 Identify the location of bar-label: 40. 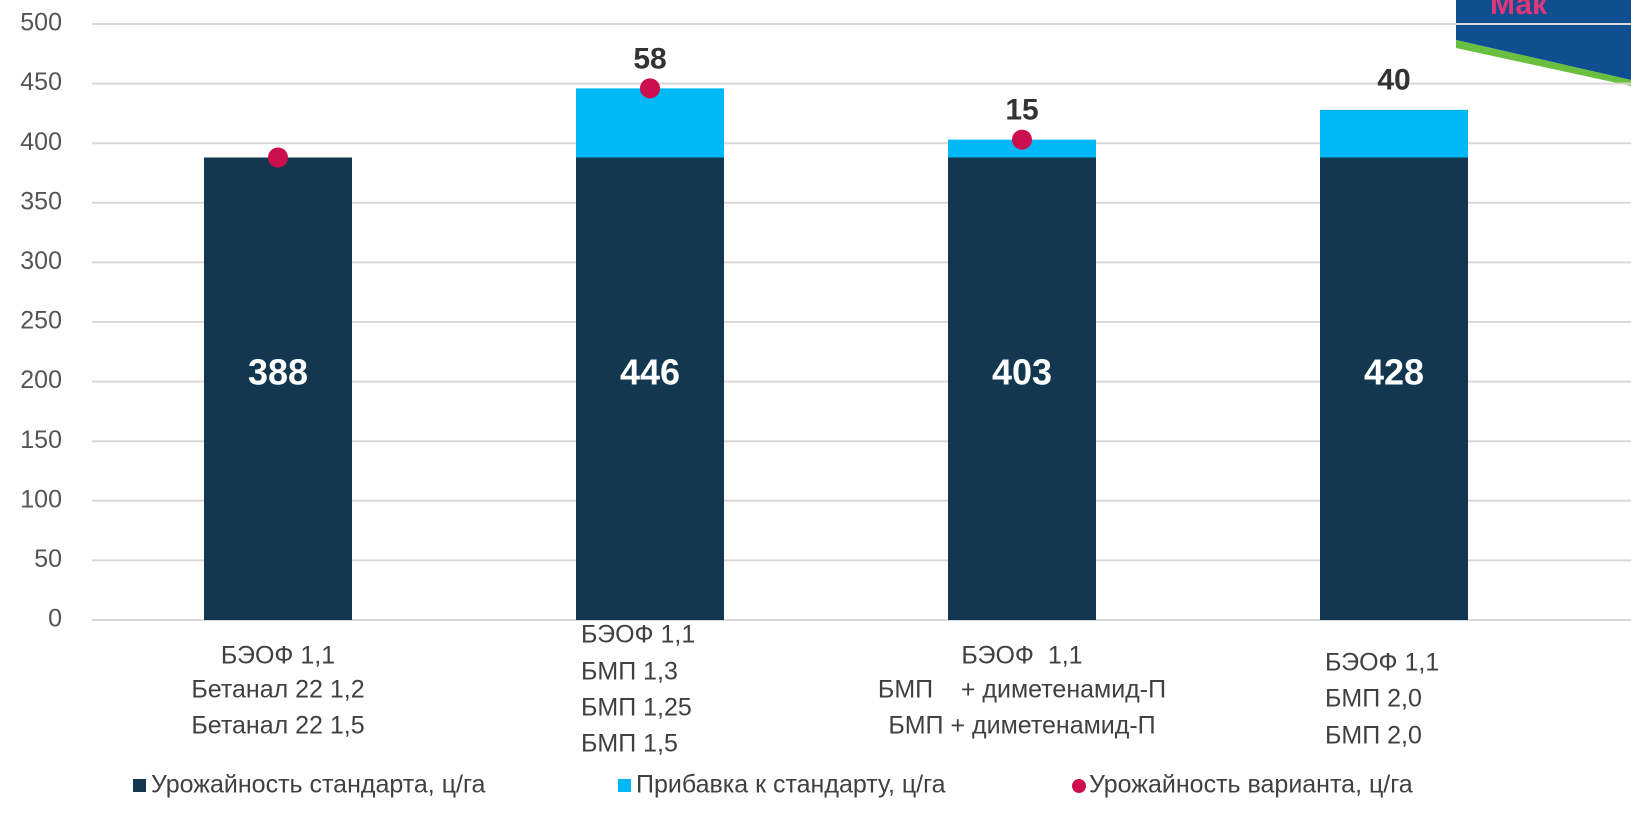
(1393, 80).